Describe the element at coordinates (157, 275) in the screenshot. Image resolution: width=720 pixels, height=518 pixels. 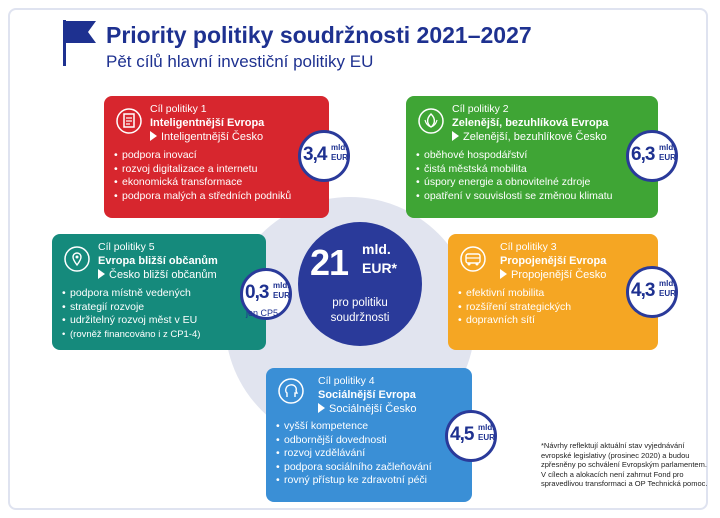
I see `goal-national: Česko bližší občanům` at that location.